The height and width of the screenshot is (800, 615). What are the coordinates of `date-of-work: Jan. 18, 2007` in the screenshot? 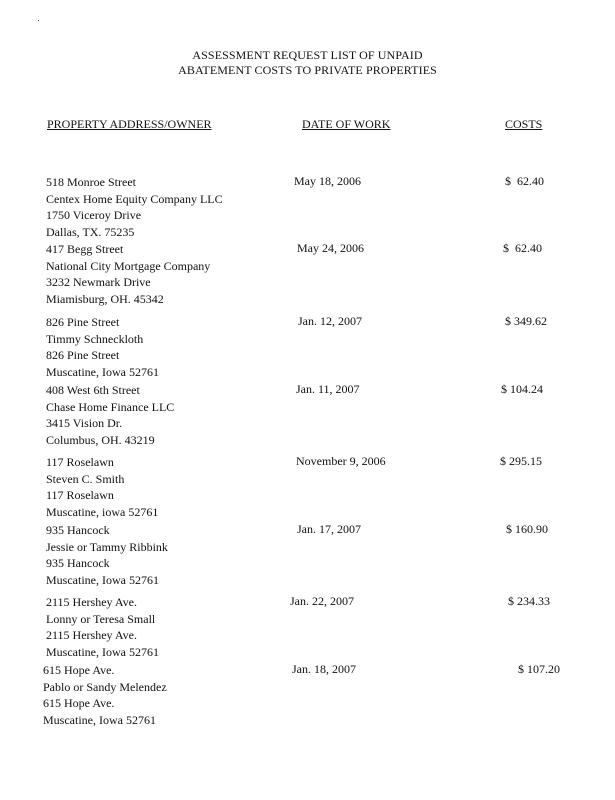 It's located at (324, 669).